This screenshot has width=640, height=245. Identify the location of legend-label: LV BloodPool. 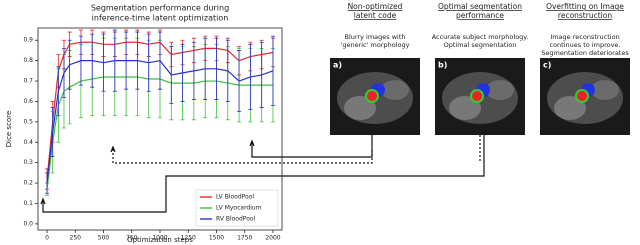
(235, 197).